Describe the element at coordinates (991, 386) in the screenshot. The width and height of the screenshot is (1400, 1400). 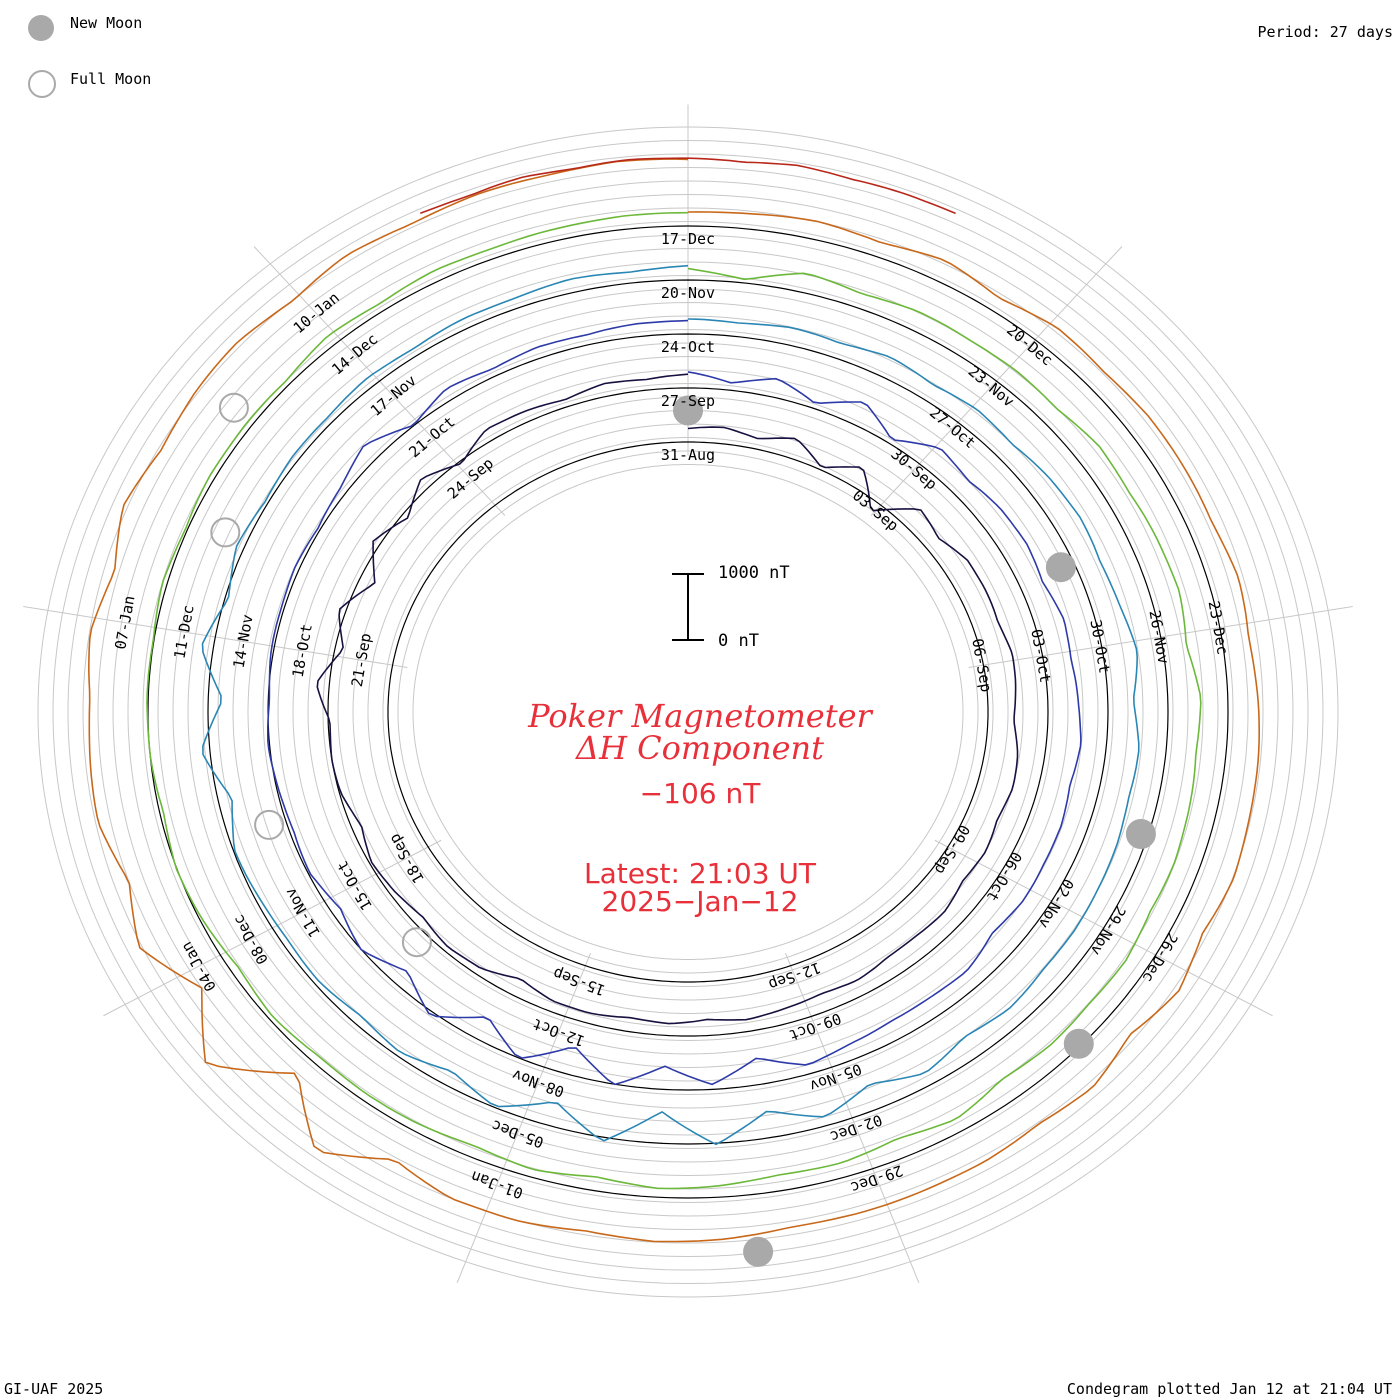
I see `date-label: 23-Nov` at that location.